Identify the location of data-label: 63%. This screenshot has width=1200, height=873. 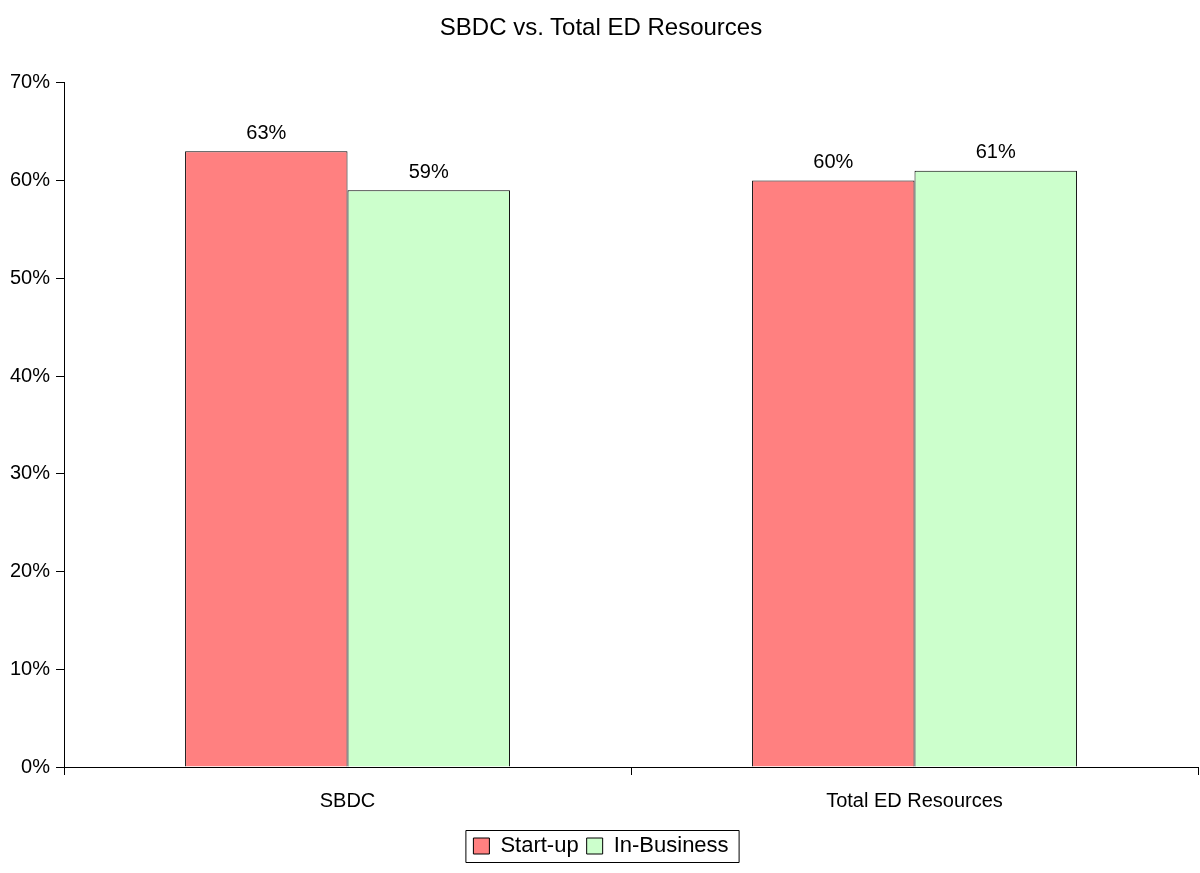
(266, 131).